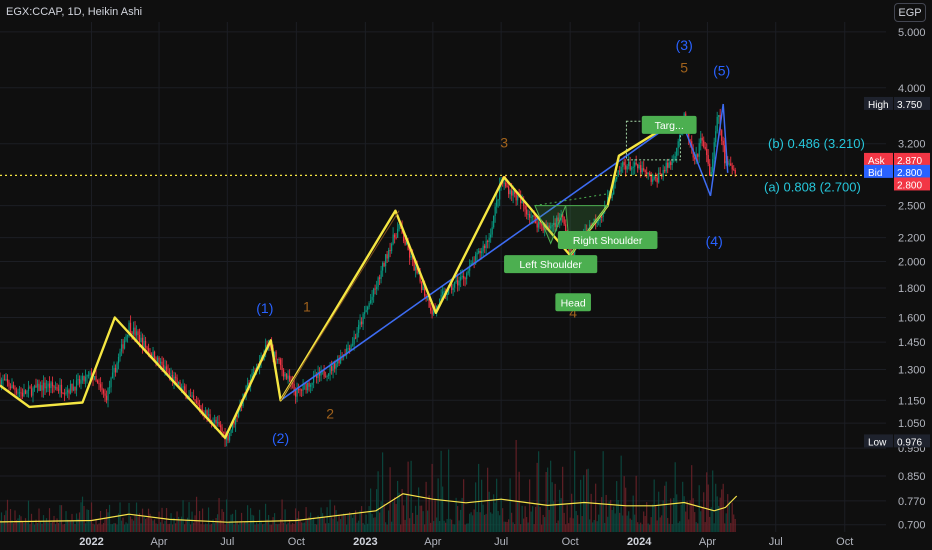  Describe the element at coordinates (909, 173) in the screenshot. I see `price-tag-value: 2.800` at that location.